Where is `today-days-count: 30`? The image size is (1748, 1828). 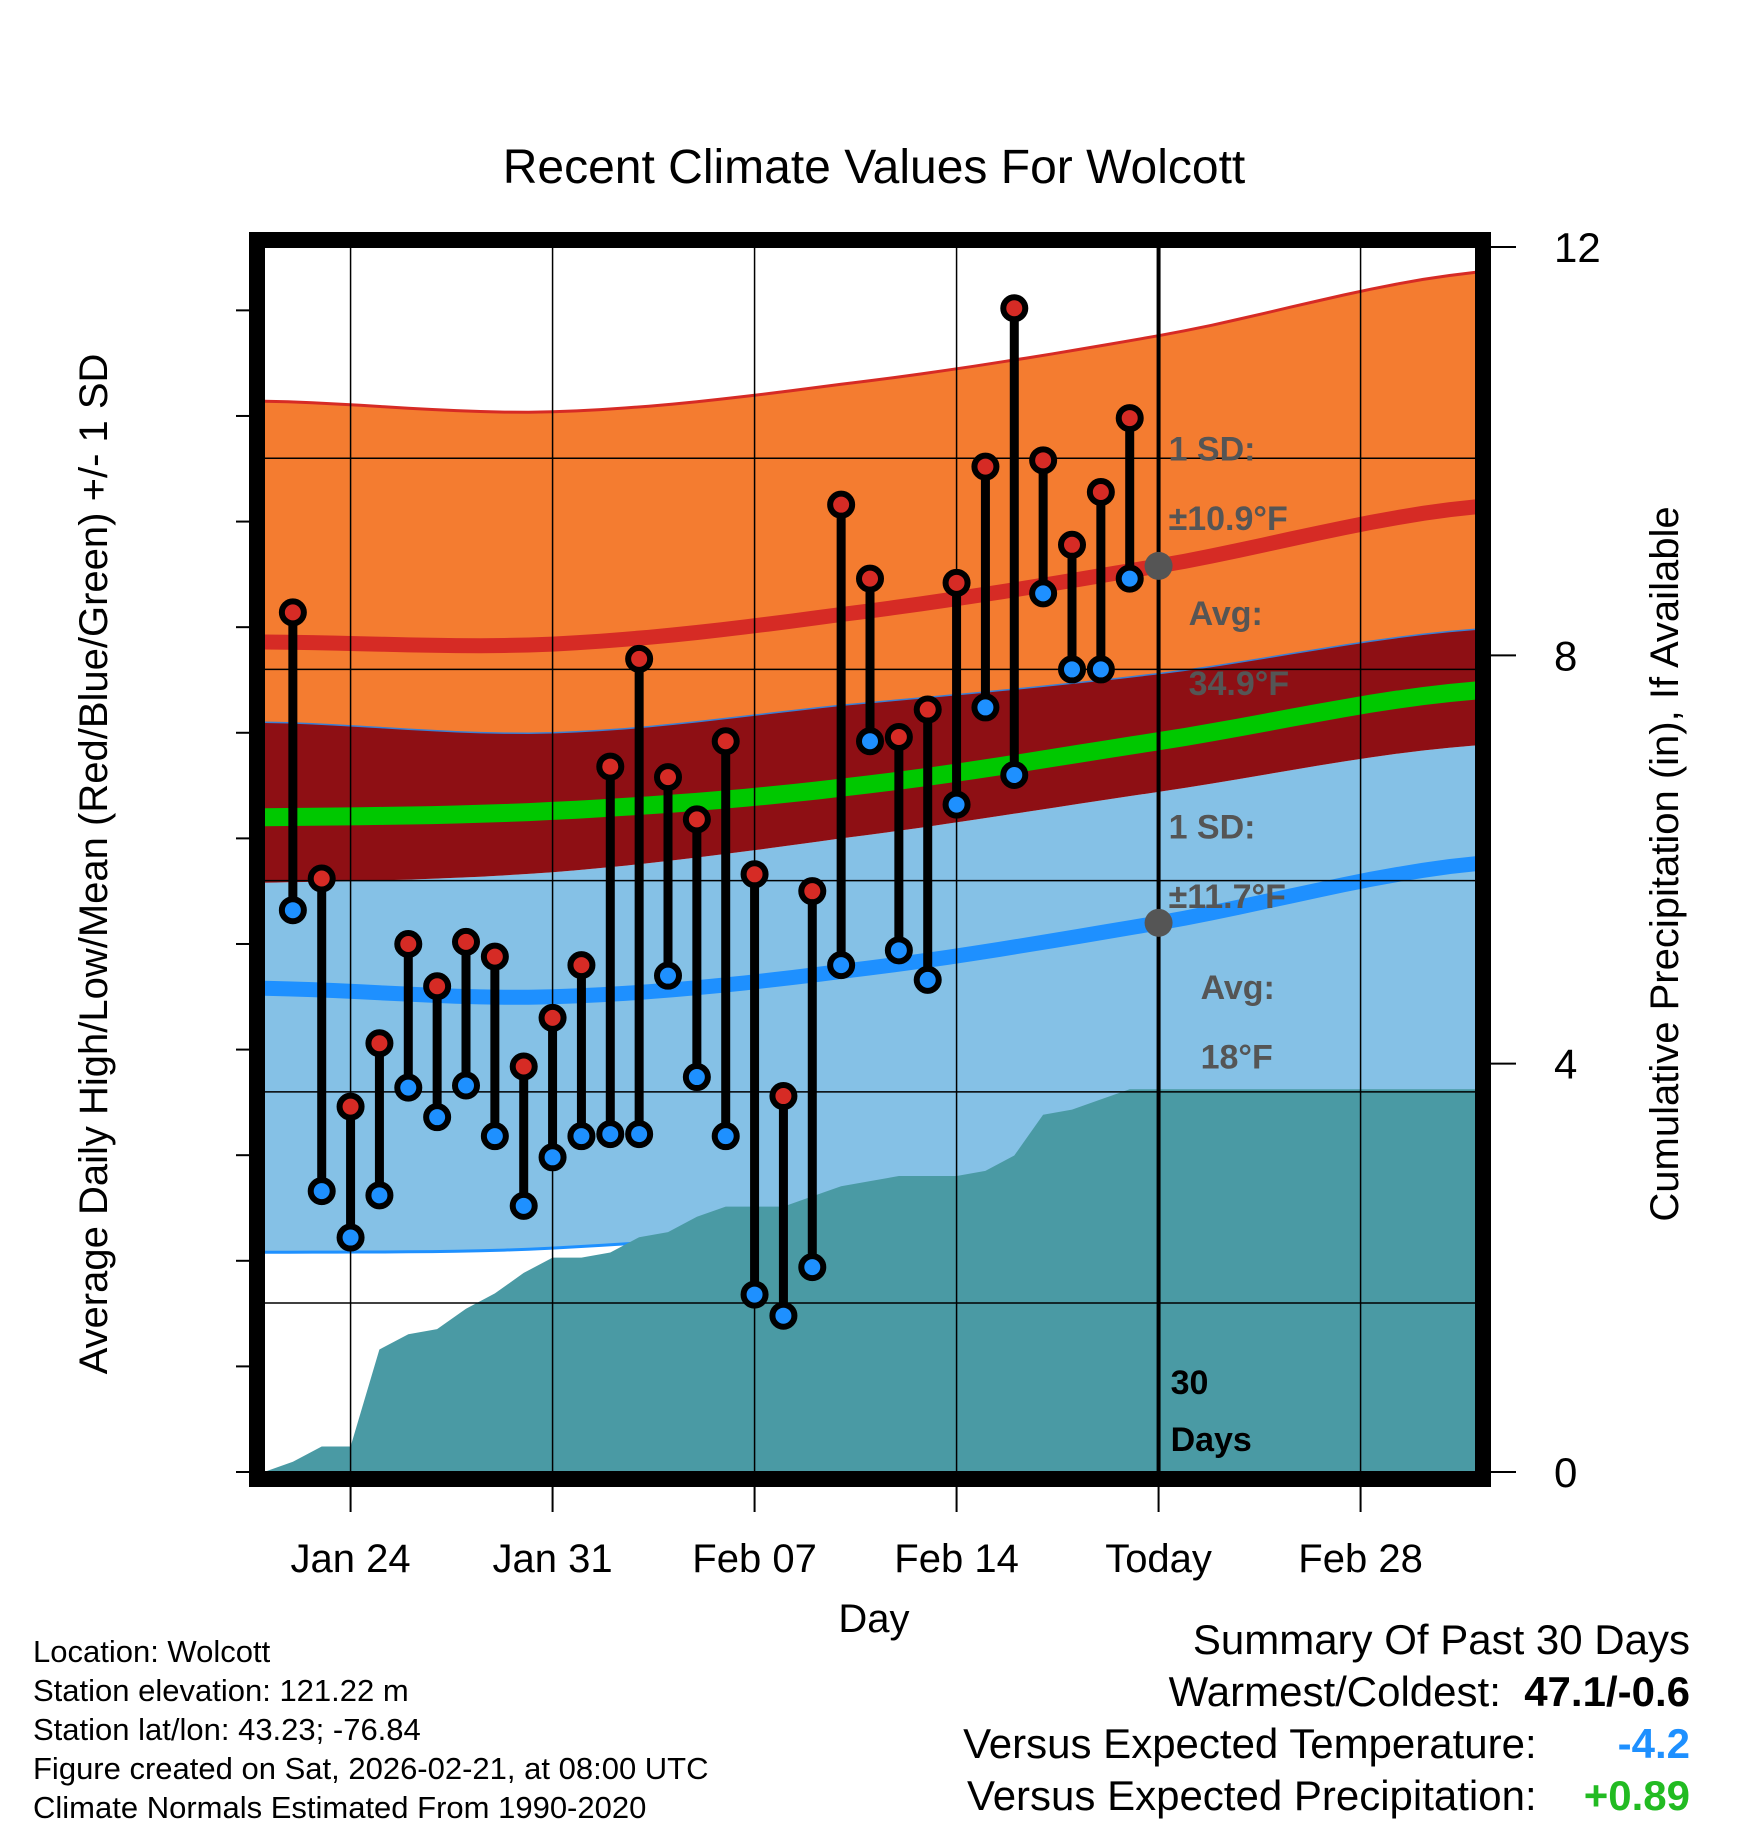 today-days-count: 30 is located at coordinates (1190, 1383).